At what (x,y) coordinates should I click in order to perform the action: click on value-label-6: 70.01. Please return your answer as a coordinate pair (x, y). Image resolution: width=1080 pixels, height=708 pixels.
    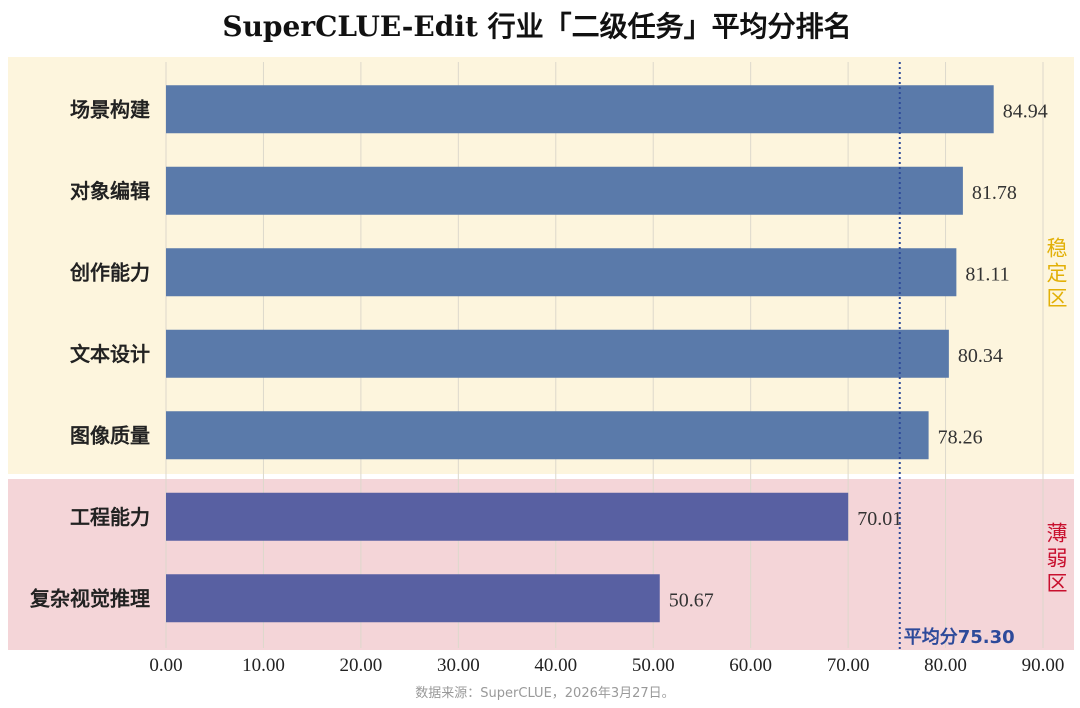
    Looking at the image, I should click on (879, 519).